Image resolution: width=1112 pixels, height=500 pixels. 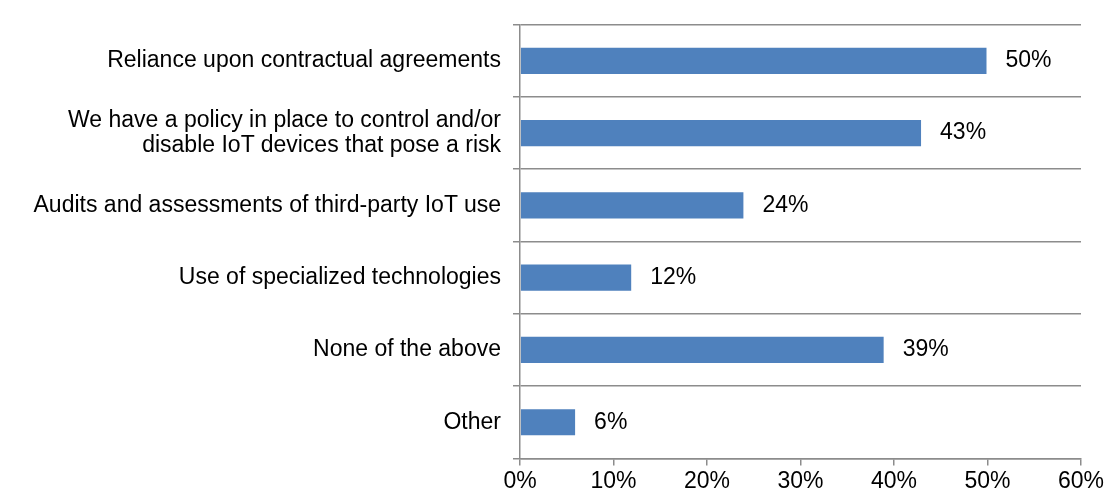 What do you see at coordinates (267, 203) in the screenshot?
I see `y-tick-label: Audits and assessments of third-party IoT use` at bounding box center [267, 203].